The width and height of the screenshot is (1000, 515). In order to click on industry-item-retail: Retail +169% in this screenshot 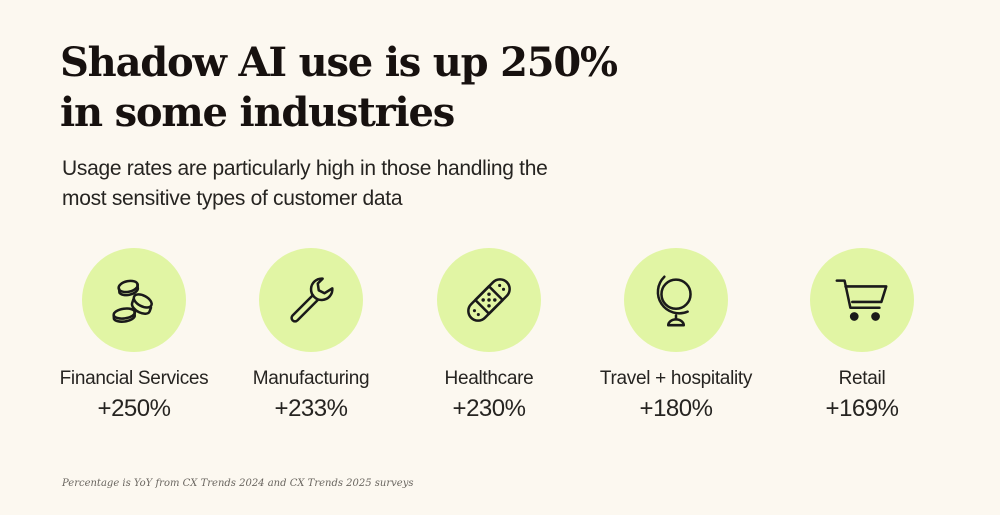, I will do `click(862, 336)`.